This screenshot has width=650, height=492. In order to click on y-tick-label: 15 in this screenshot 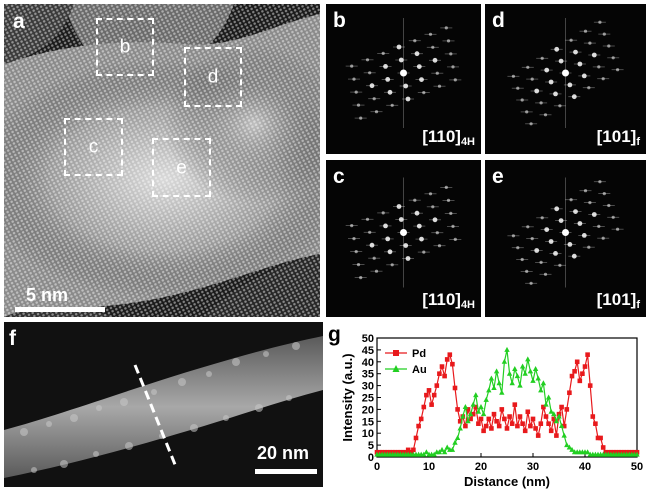, I will do `click(368, 422)`.